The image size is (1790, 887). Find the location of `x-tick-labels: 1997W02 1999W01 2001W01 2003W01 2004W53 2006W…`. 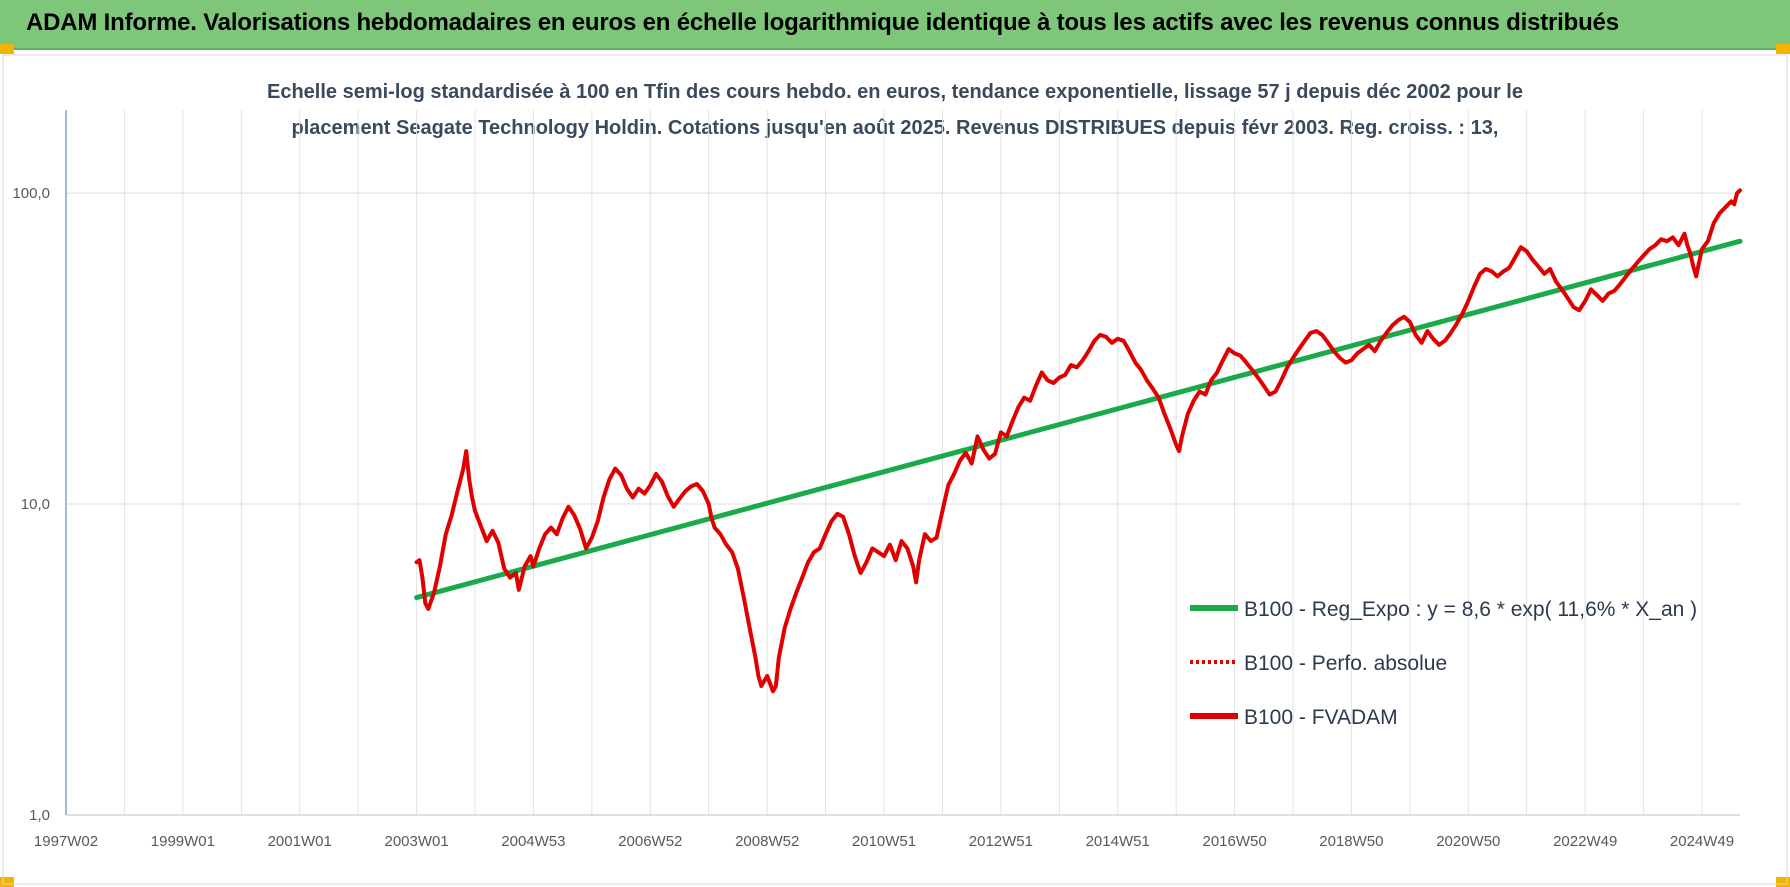

x-tick-labels: 1997W02 1999W01 2001W01 2003W01 2004W53 2006W… is located at coordinates (884, 841).